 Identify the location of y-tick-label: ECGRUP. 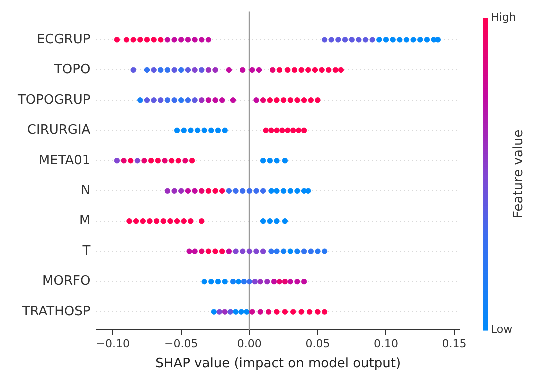
(63, 40).